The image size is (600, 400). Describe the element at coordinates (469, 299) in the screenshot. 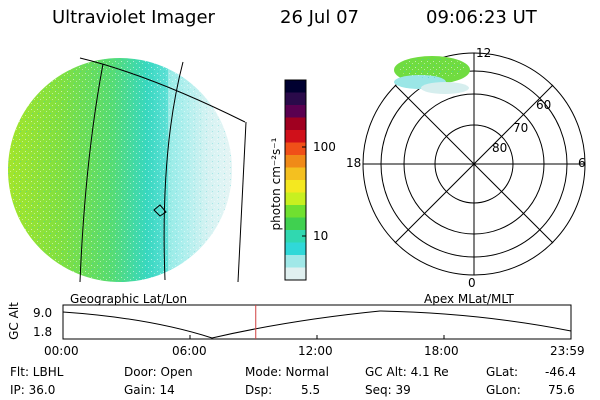

I see `right-map-label: Apex MLat/MLT` at that location.